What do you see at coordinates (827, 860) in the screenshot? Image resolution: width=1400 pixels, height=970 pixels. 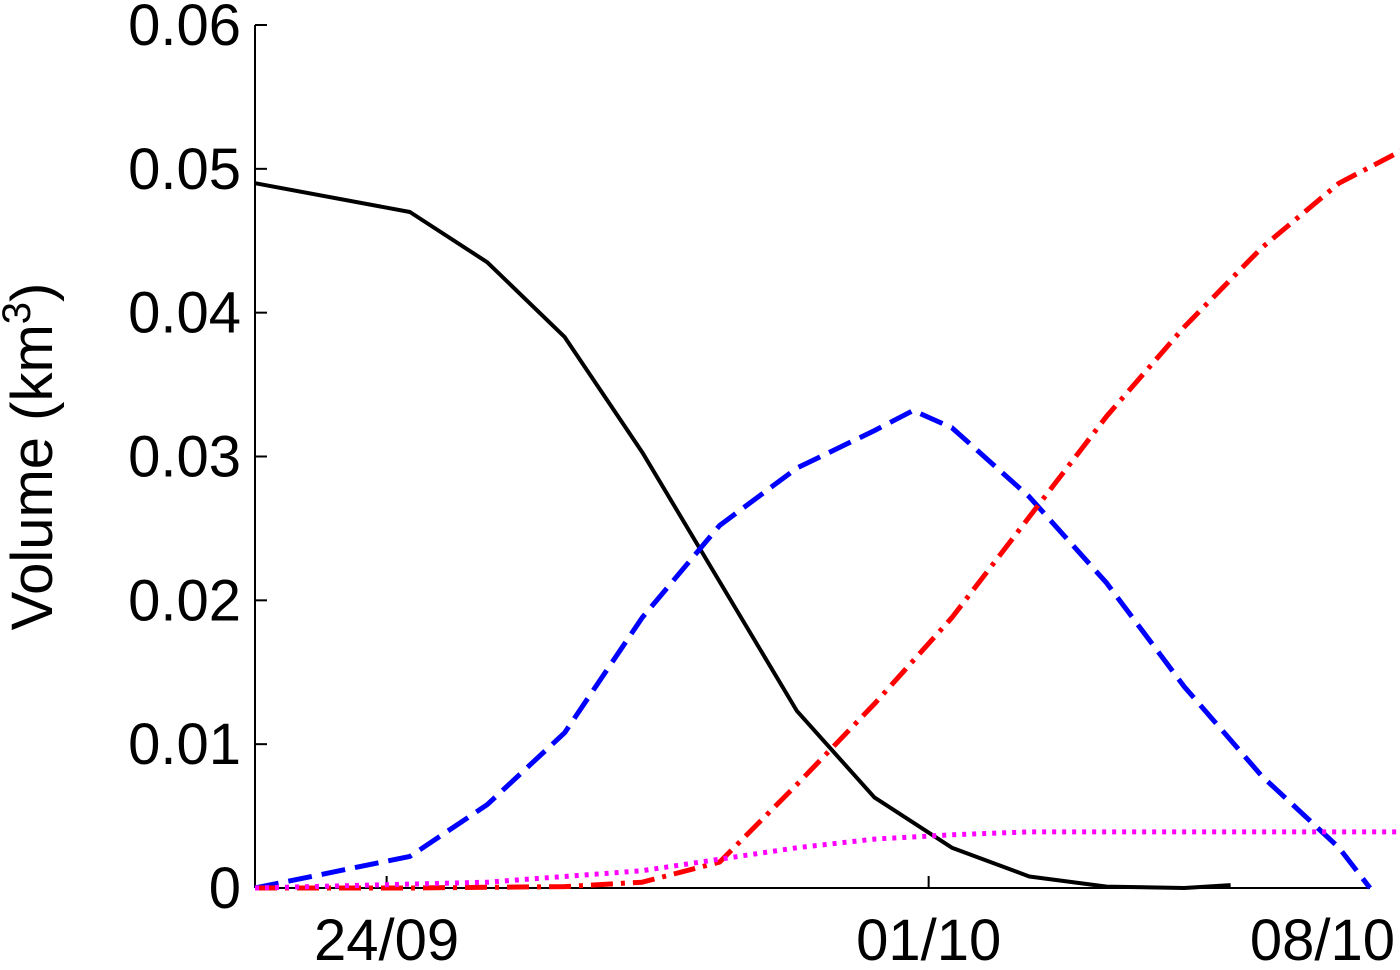 I see `series-line-dotted` at bounding box center [827, 860].